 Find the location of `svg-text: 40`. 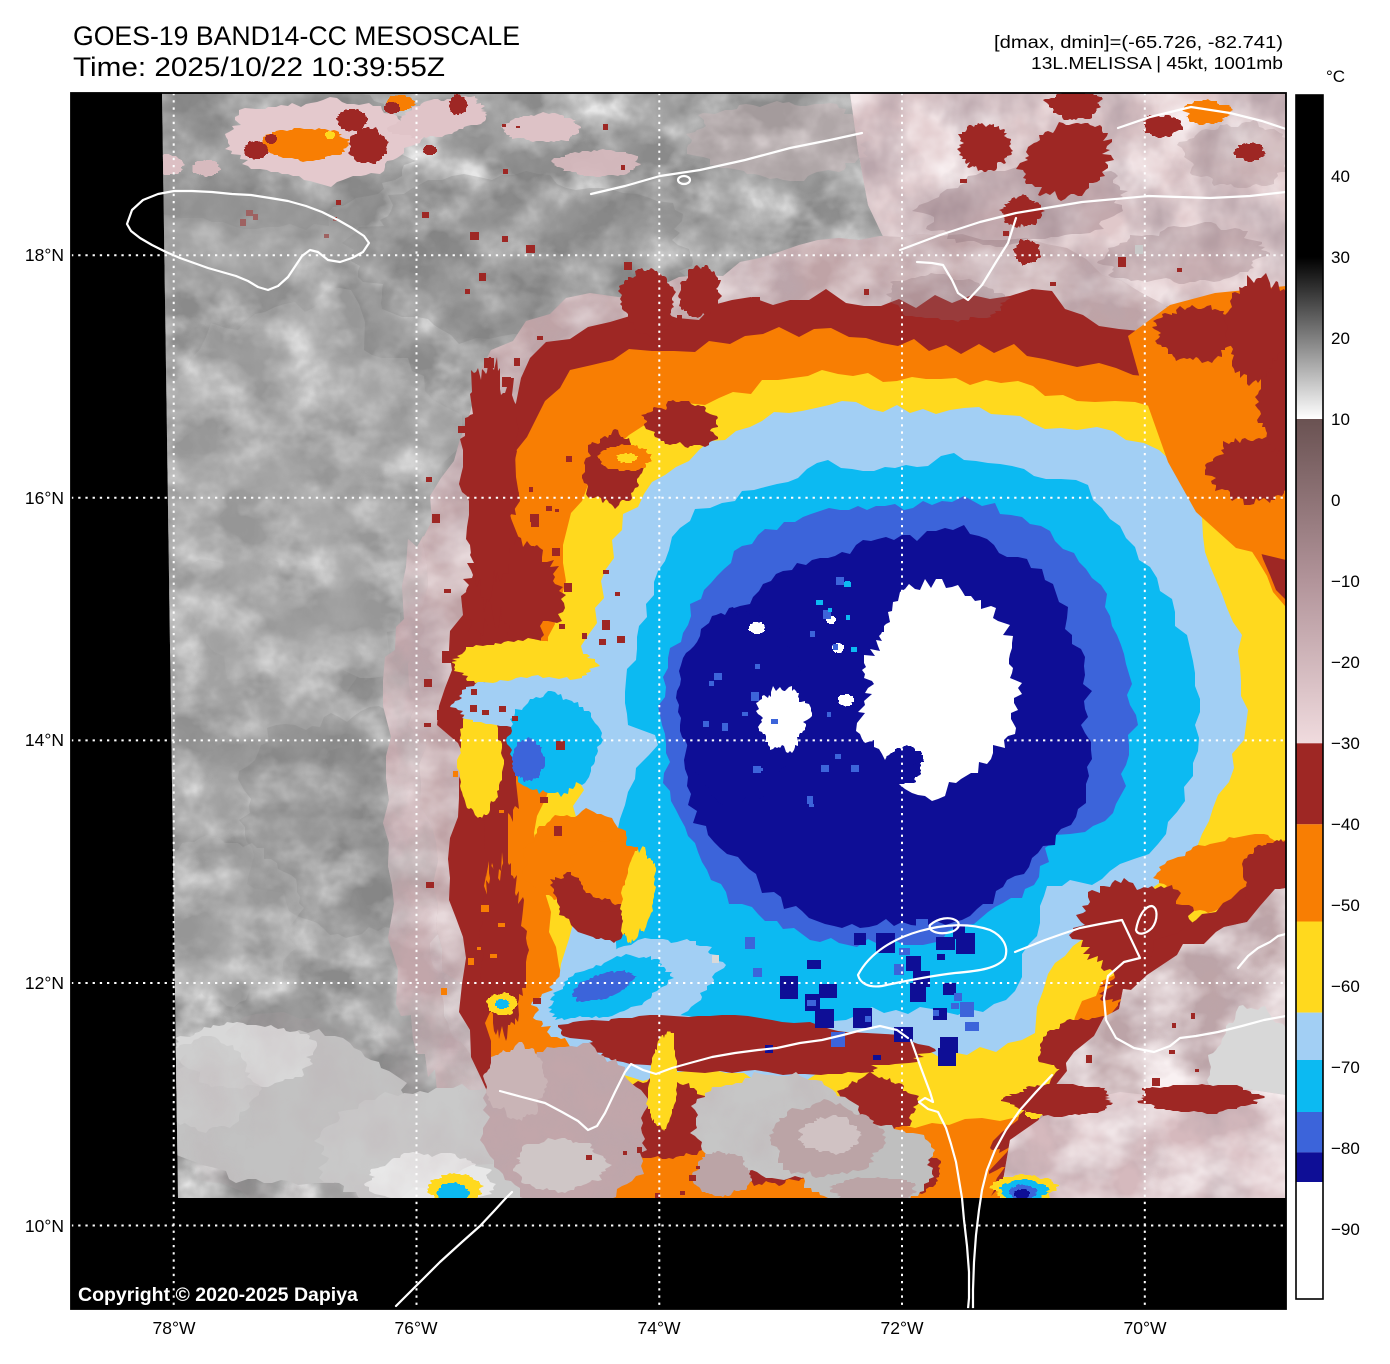

svg-text: 40 is located at coordinates (1340, 176).